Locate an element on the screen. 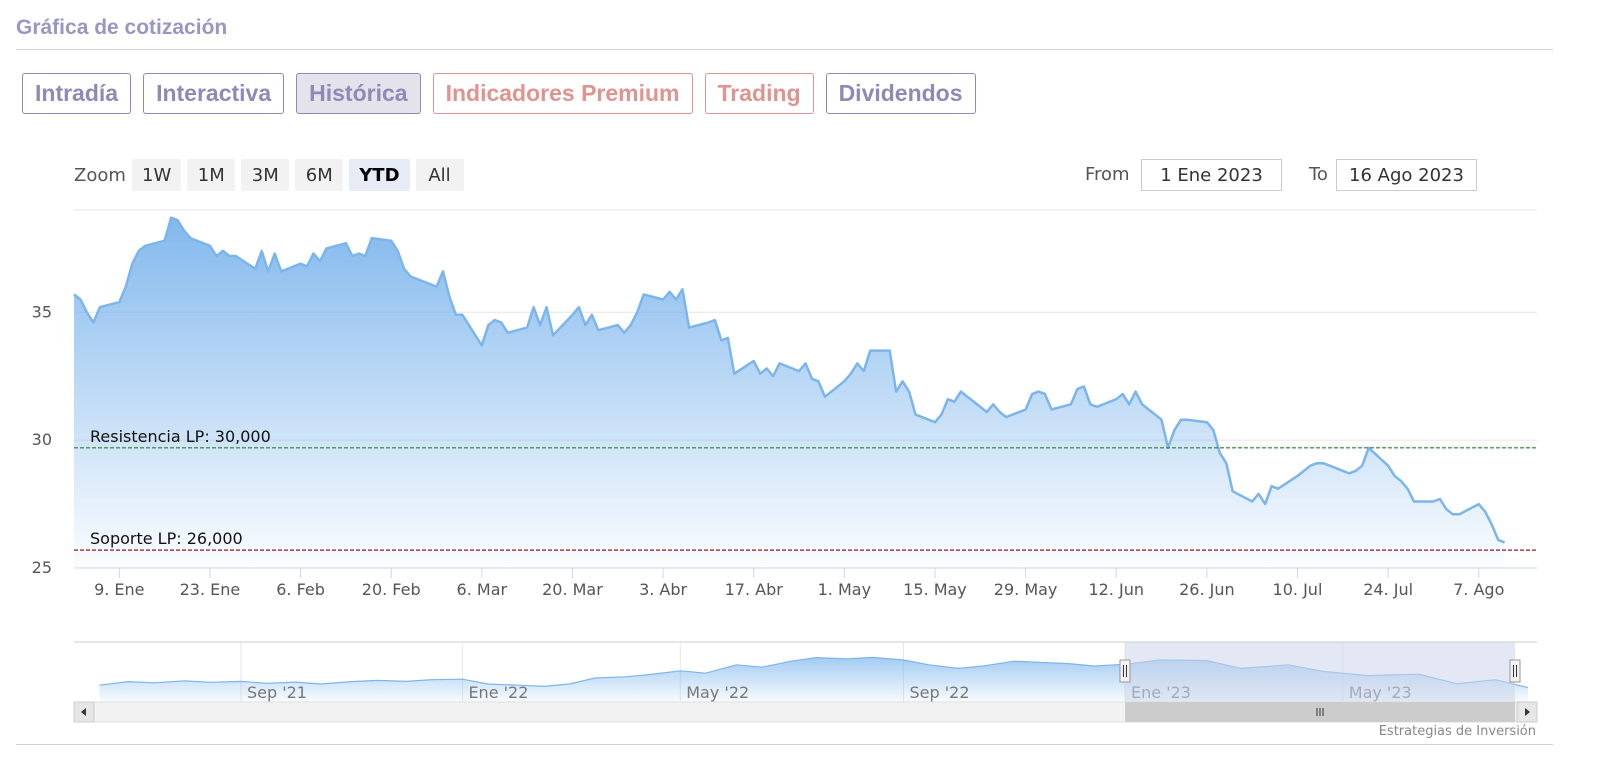 This screenshot has height=776, width=1607. chevron-left-icon is located at coordinates (83, 712).